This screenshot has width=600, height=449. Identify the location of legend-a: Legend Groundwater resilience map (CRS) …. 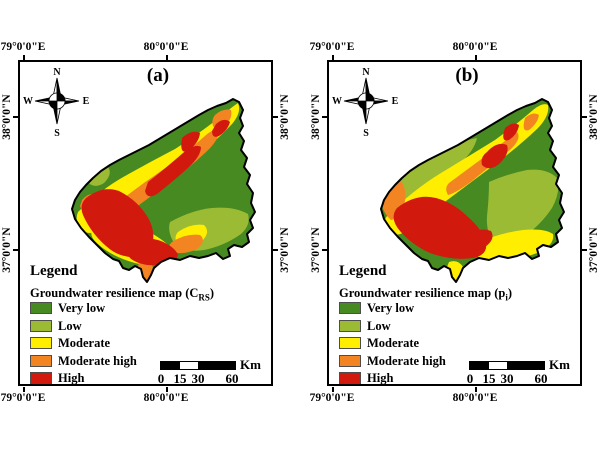
(130, 324).